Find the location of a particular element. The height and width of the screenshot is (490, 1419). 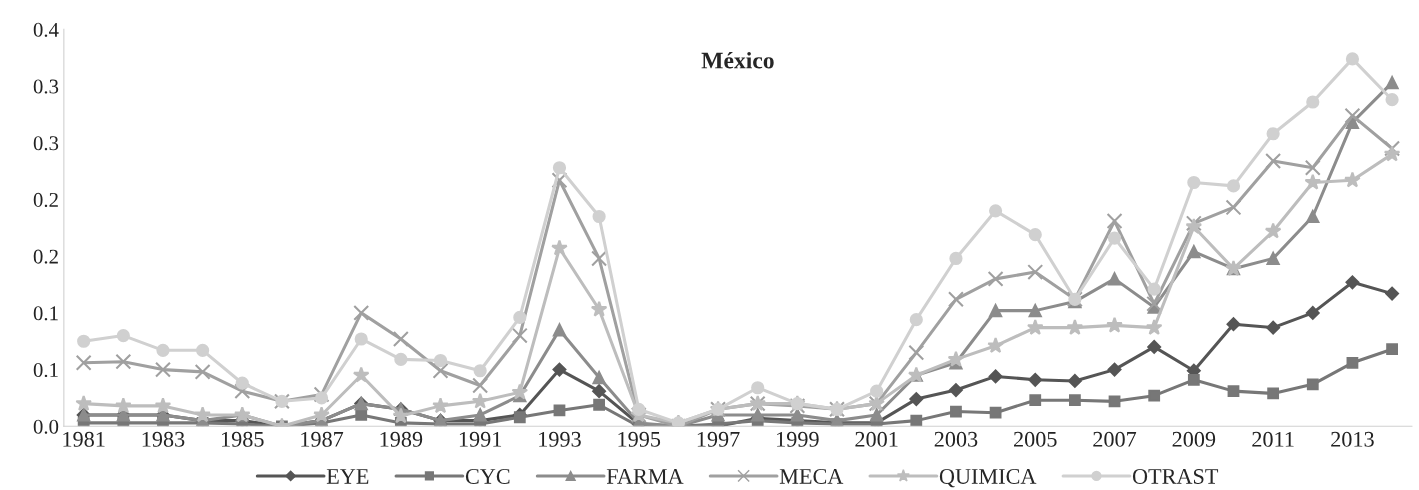

x-tick-label: 2007 is located at coordinates (1115, 439).